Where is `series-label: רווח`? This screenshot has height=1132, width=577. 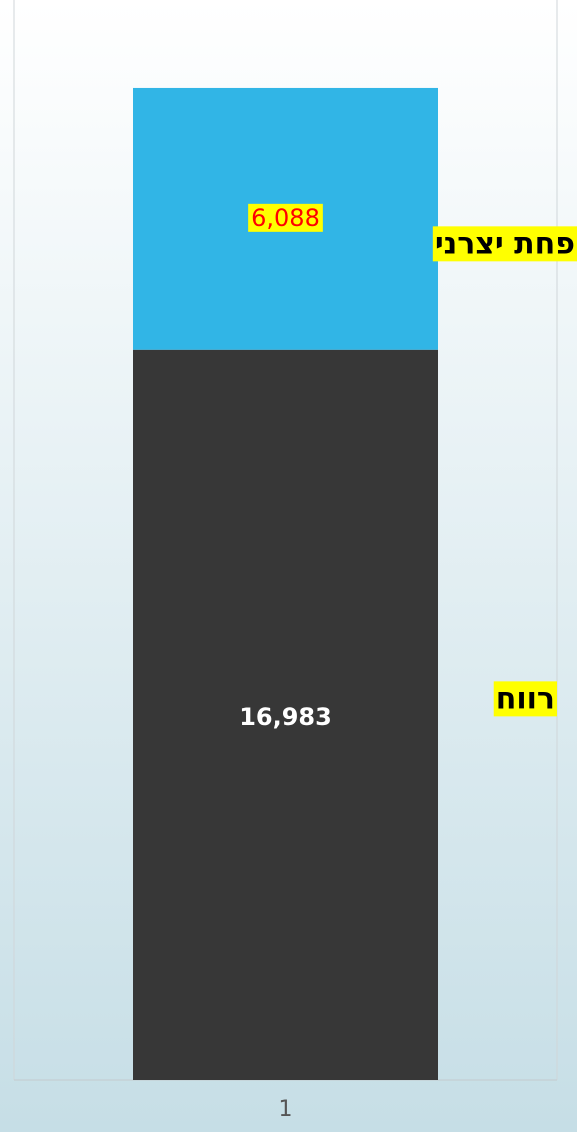 series-label: רווח is located at coordinates (525, 698).